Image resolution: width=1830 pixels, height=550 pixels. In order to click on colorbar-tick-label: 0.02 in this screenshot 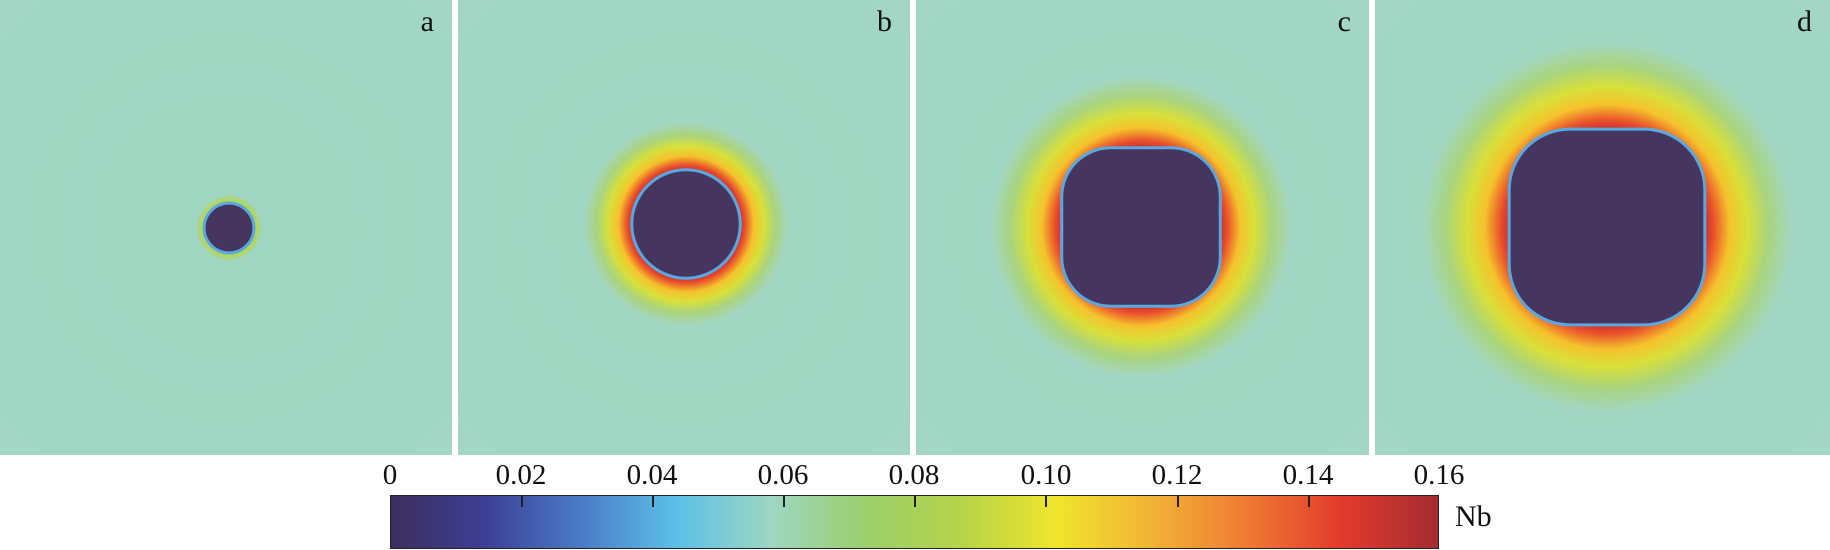, I will do `click(521, 475)`.